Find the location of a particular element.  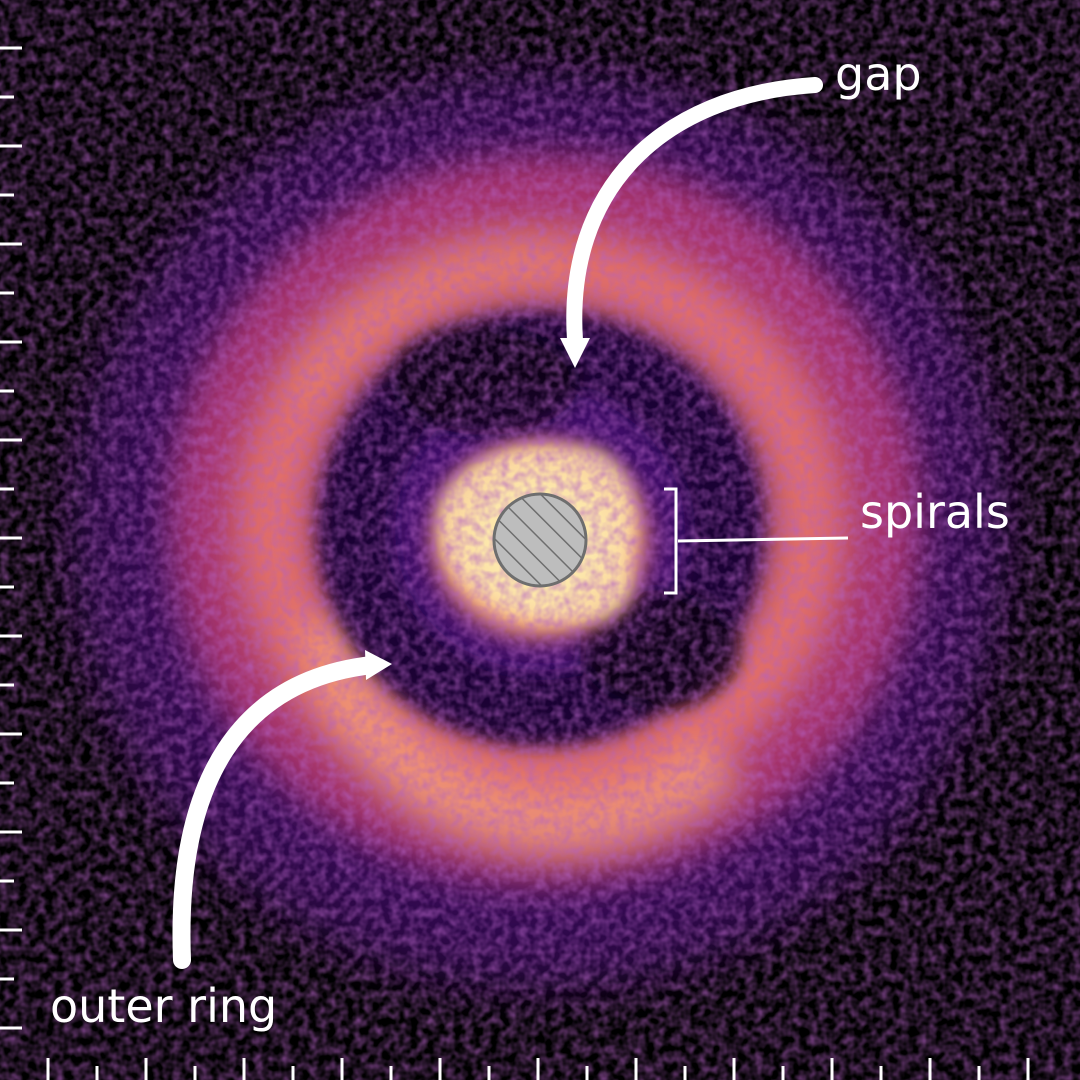

outer-ring-arrowhead is located at coordinates (378, 665).